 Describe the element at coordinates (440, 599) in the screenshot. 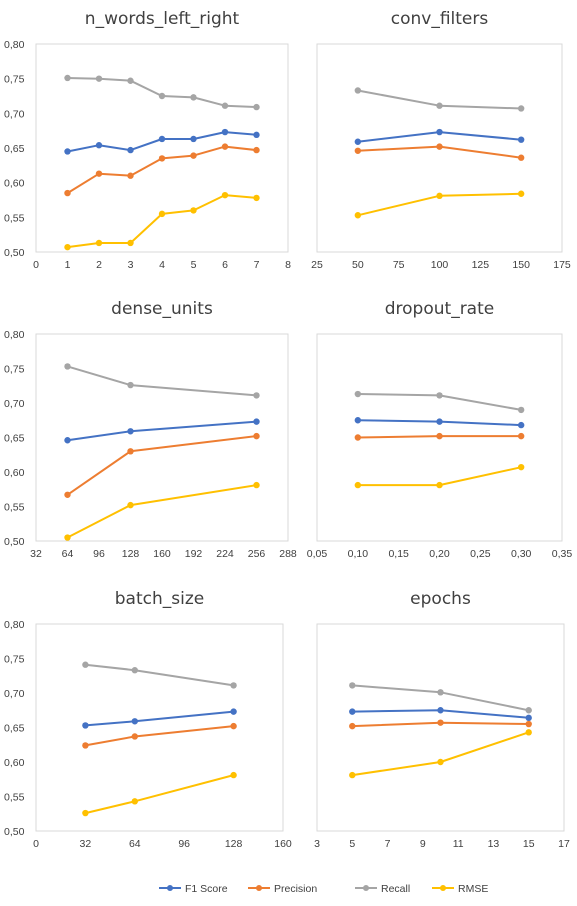

I see `chart-title: epochs` at that location.